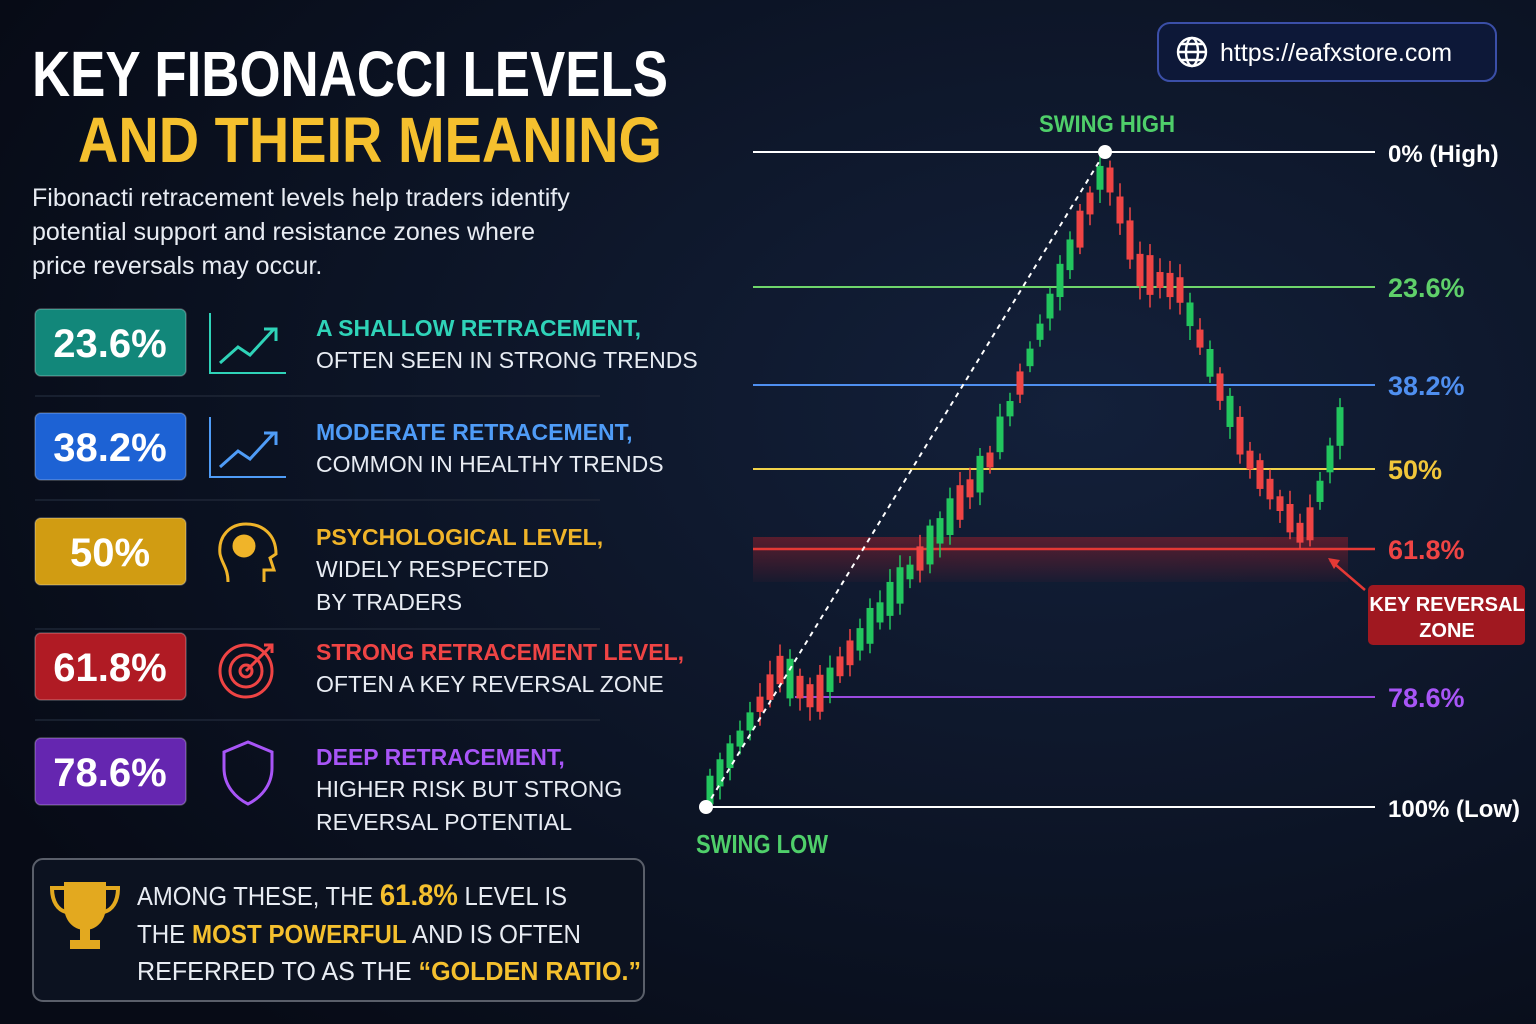 This screenshot has height=1024, width=1536. Describe the element at coordinates (85, 915) in the screenshot. I see `trophy-icon` at that location.